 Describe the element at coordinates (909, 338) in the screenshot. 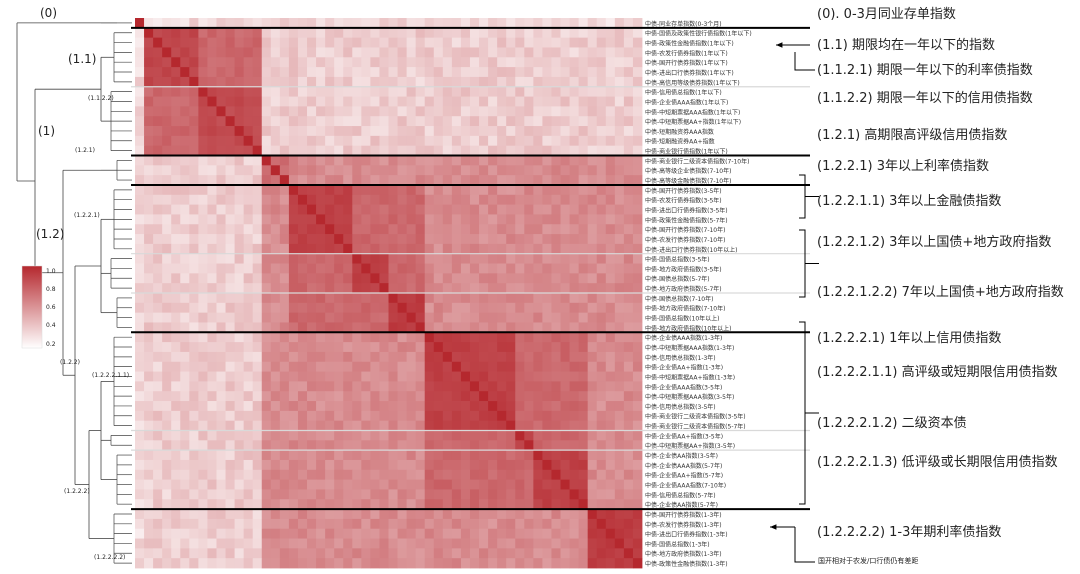

I see `annotation-1-2-2-2-1: (1.2.2.2.1) 1年以上信用债指数` at that location.